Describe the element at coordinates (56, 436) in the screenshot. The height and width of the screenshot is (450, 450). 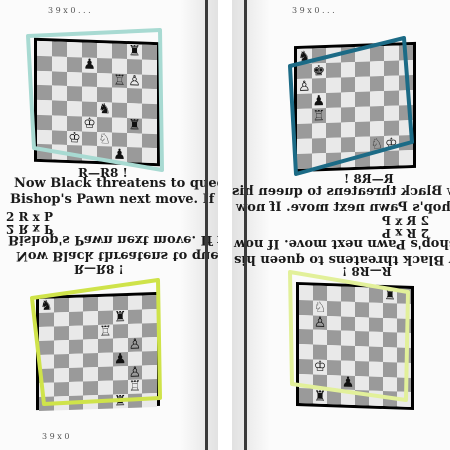
I see `bottom-fragment-text: 3 9 x 0` at that location.